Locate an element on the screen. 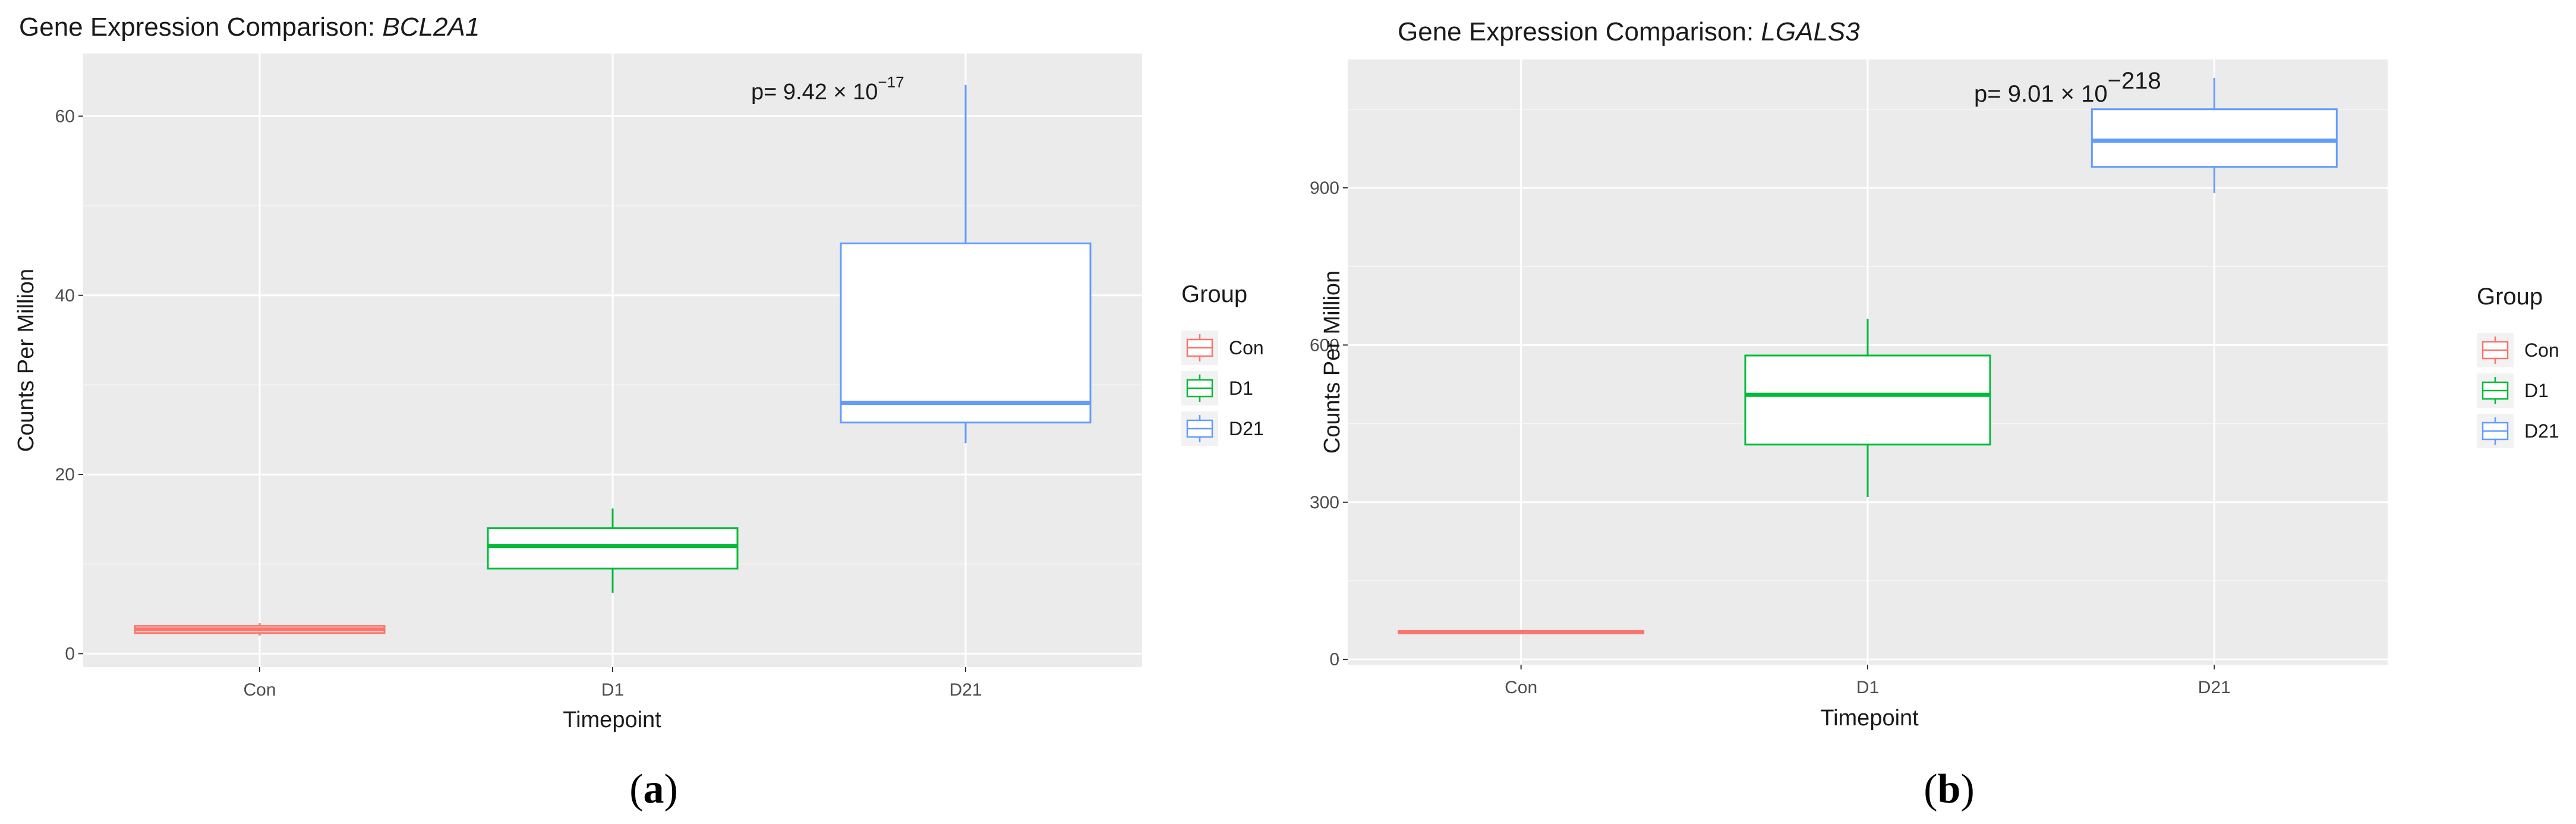 Image resolution: width=2576 pixels, height=824 pixels. y-tick-label-a: 20 is located at coordinates (65, 475).